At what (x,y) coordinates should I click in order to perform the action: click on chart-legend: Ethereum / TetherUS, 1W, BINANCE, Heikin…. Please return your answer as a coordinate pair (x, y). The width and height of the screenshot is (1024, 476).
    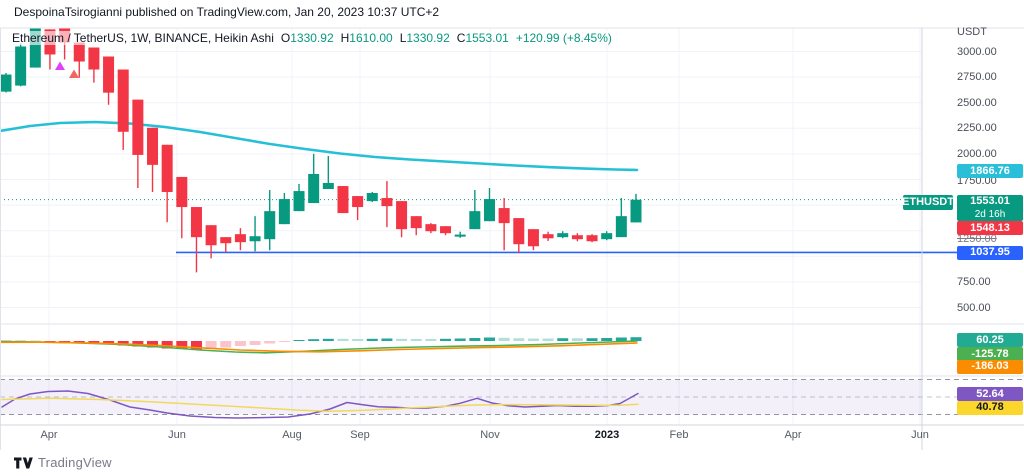
    Looking at the image, I should click on (314, 38).